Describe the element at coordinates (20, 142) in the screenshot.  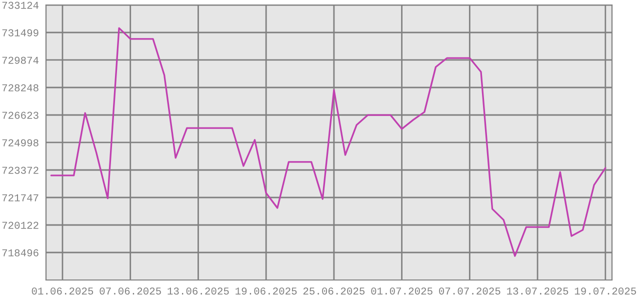
I see `y-tick-label: 724998` at that location.